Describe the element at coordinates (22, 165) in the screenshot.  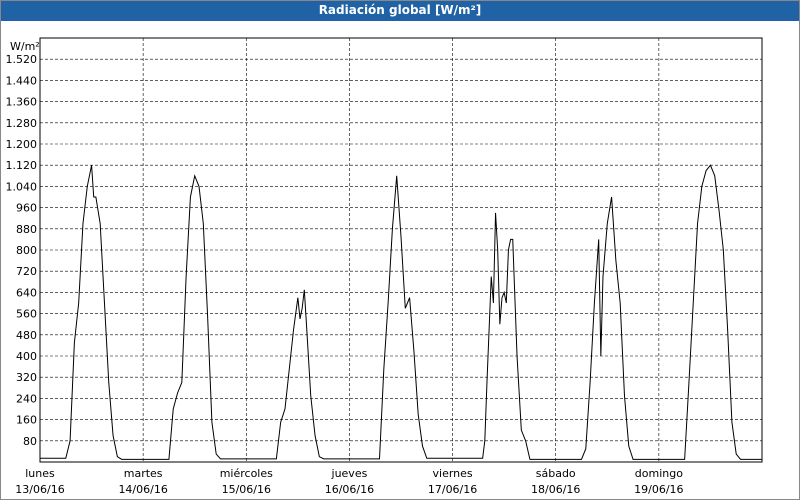
I see `y-tick-label: 1.120` at that location.